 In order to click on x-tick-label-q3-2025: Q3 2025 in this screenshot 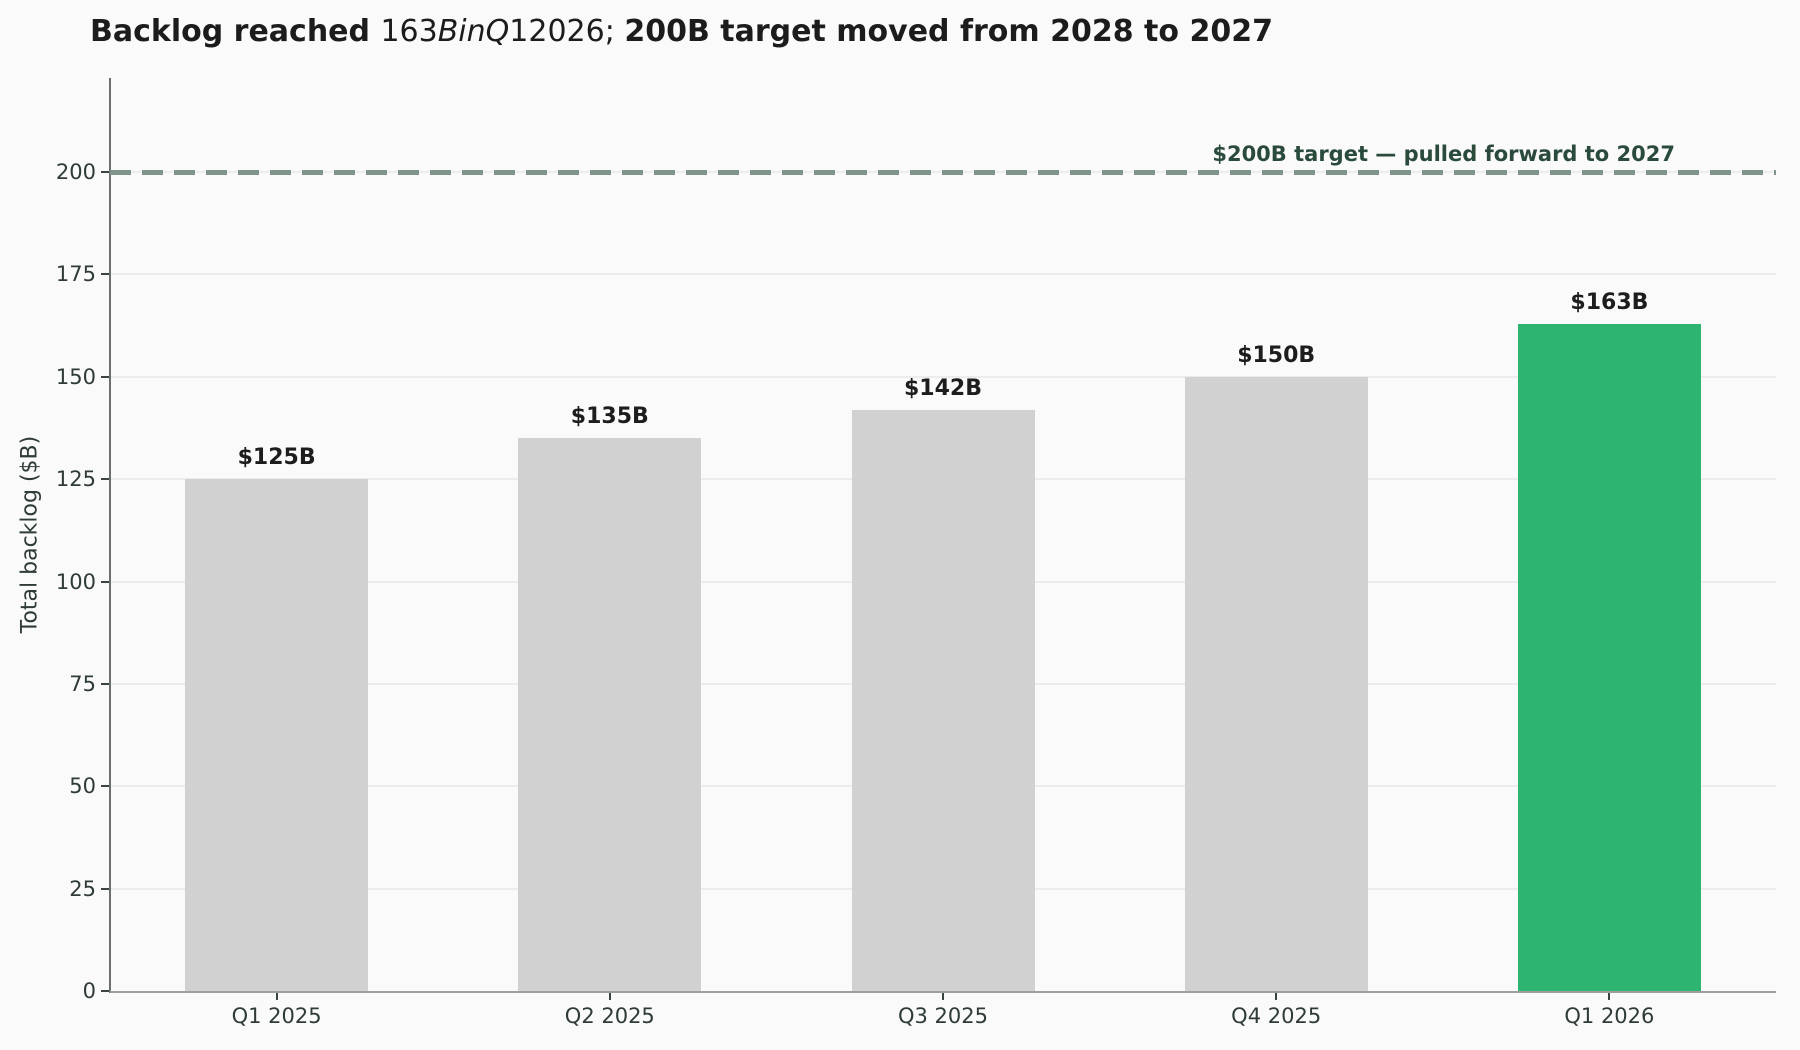, I will do `click(943, 1016)`.